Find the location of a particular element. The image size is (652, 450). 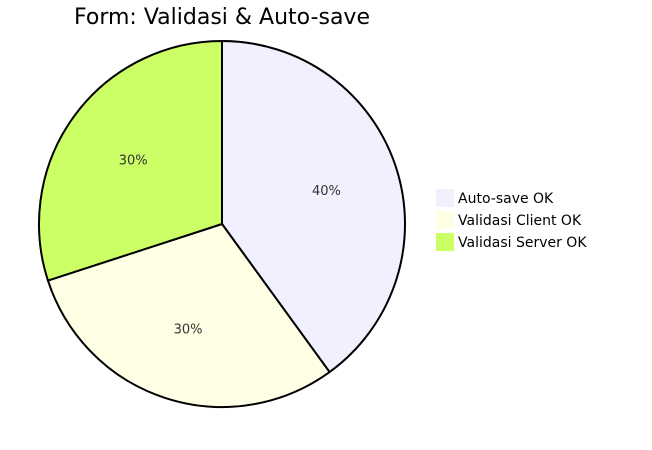

slice-percent-label: 40% is located at coordinates (326, 191).